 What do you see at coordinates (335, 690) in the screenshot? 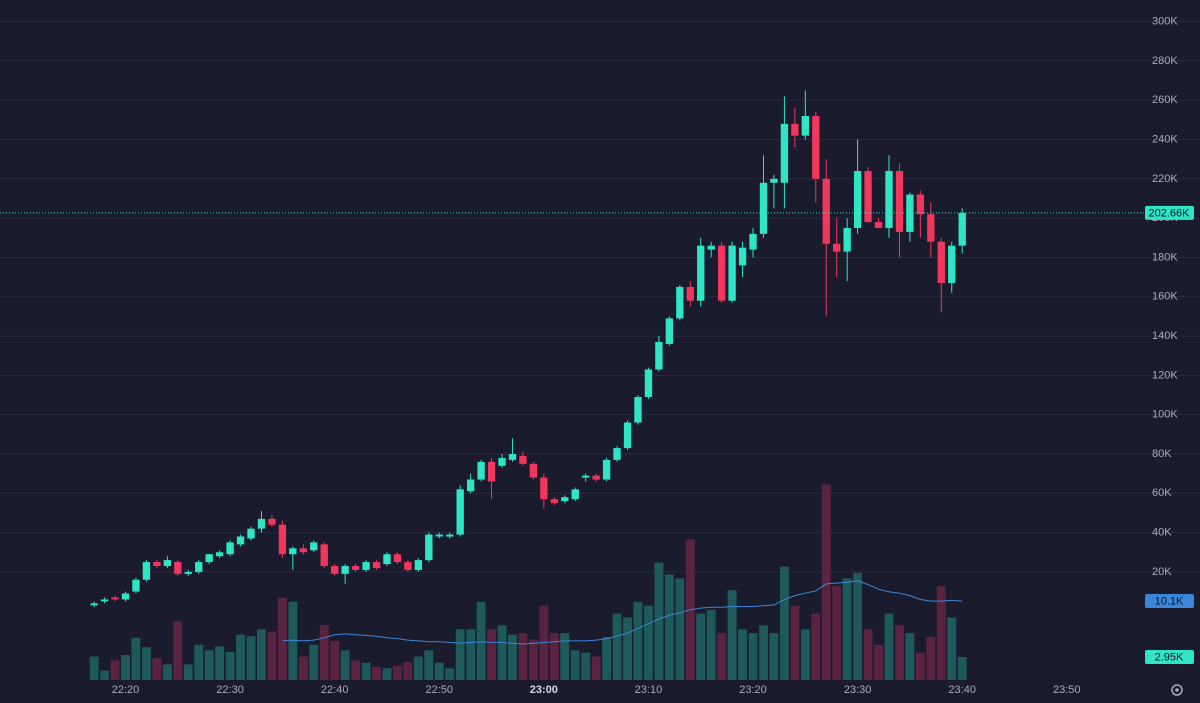
I see `x-tick-label: 22:40` at bounding box center [335, 690].